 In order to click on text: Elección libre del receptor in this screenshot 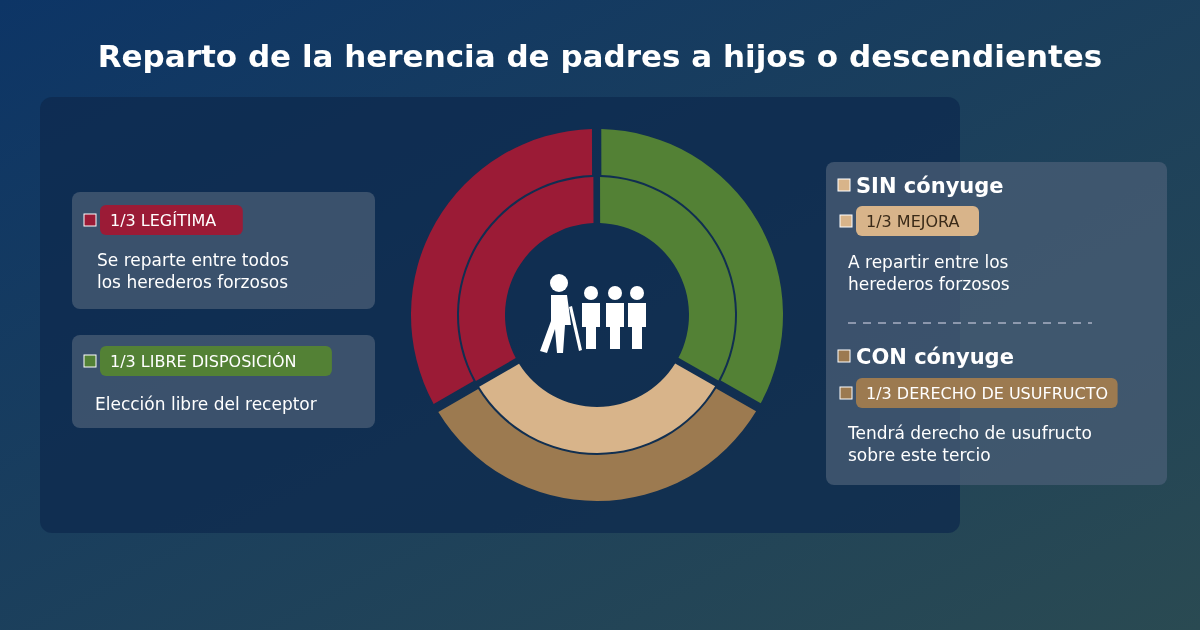, I will do `click(206, 404)`.